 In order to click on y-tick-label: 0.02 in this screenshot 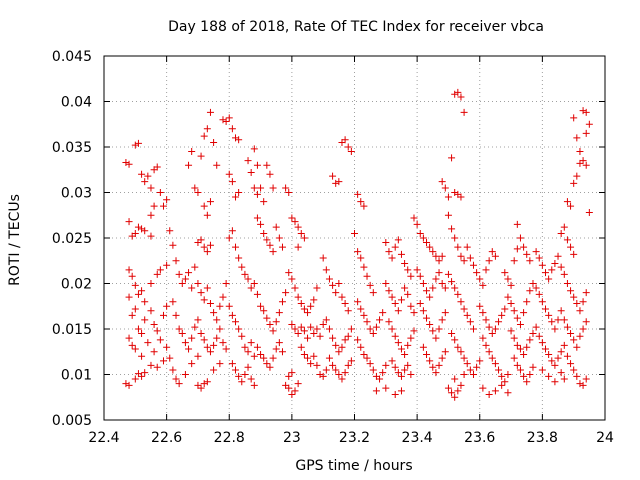, I will do `click(76, 285)`.